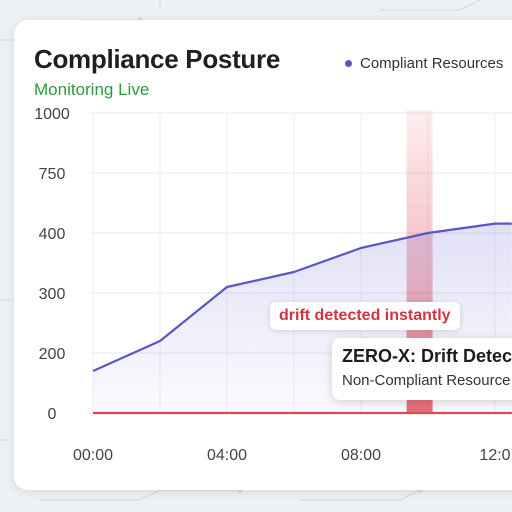  What do you see at coordinates (427, 356) in the screenshot?
I see `tooltip-title: ZERO-X: Drift Detecte` at bounding box center [427, 356].